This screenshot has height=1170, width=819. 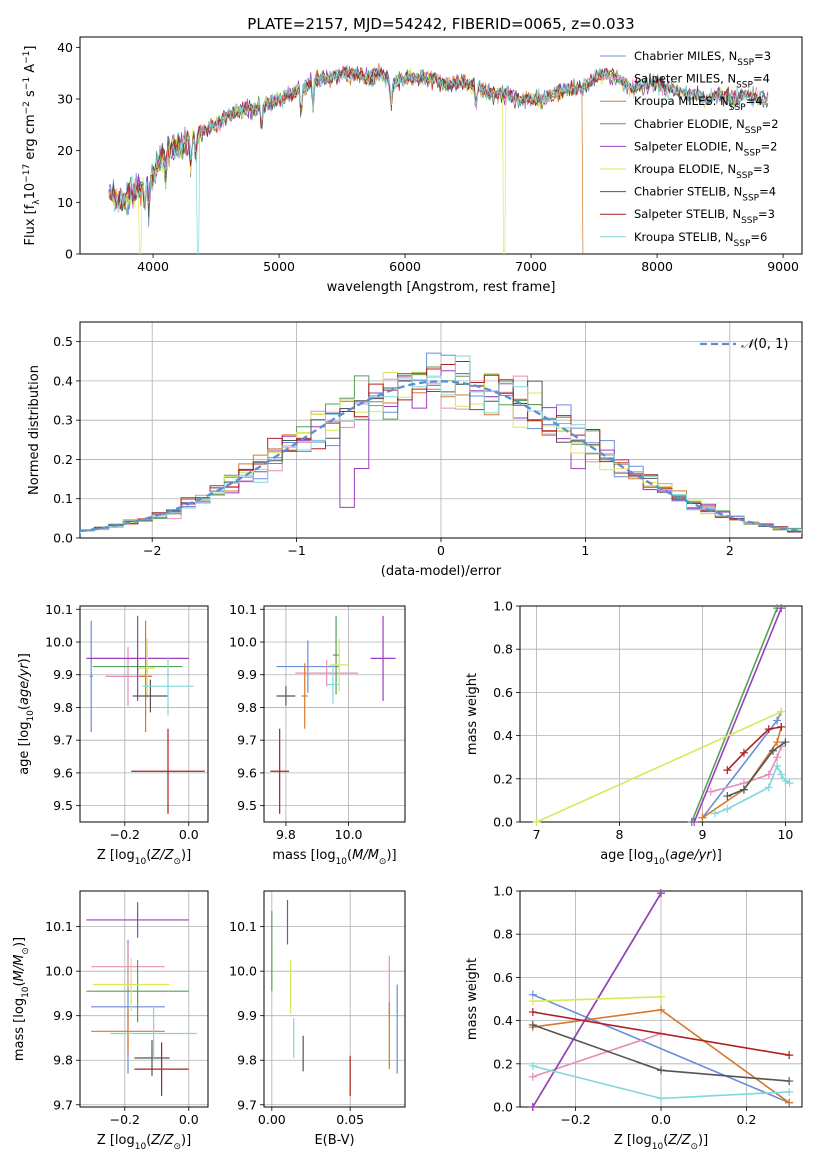 What do you see at coordinates (702, 834) in the screenshot?
I see `x-tick-label: 9` at bounding box center [702, 834].